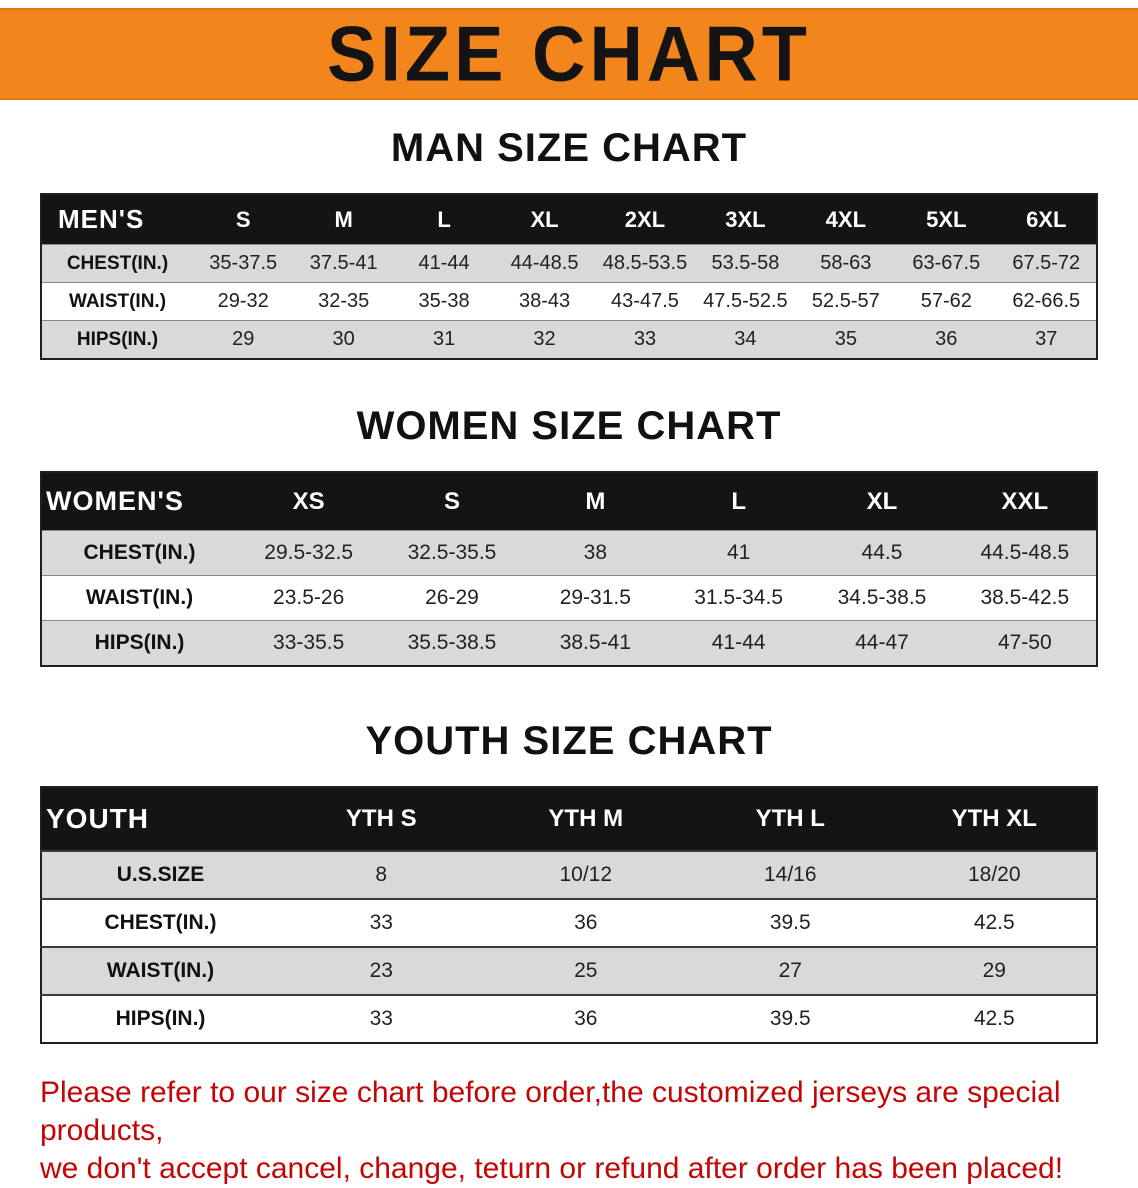 This screenshot has height=1188, width=1138. I want to click on women-section-title: WOMEN SIZE CHART, so click(569, 426).